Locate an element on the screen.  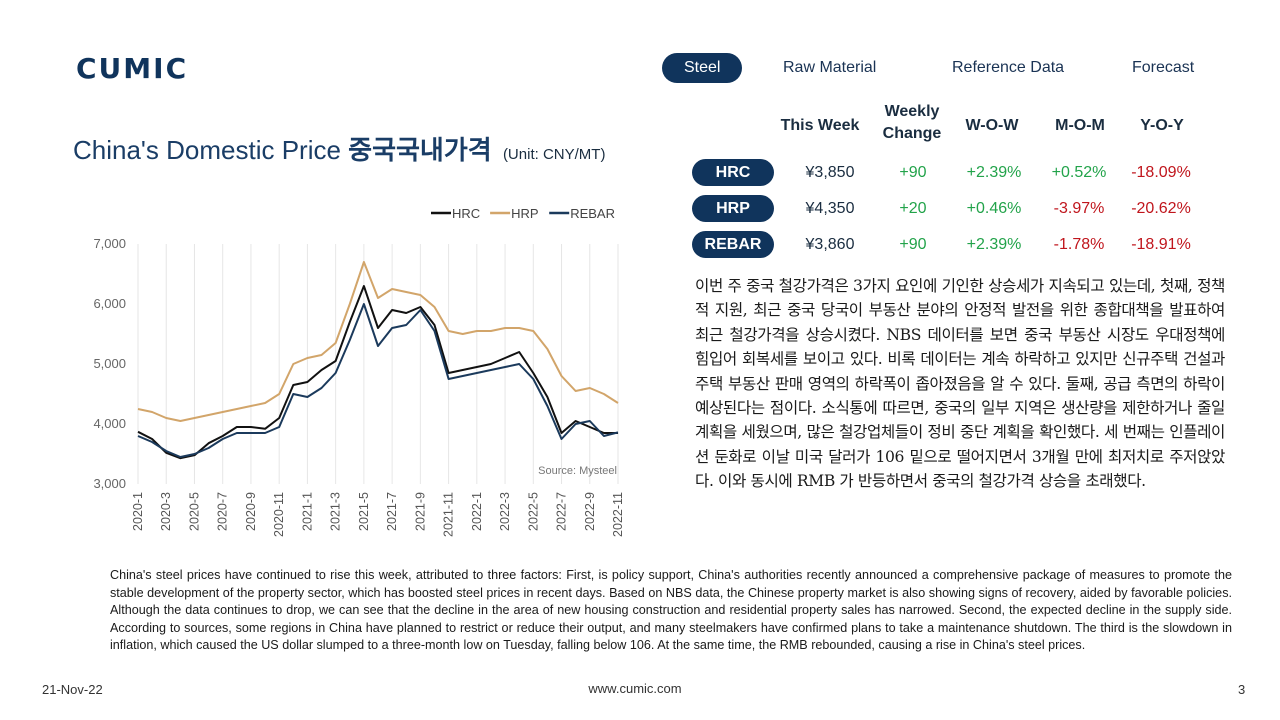
this-week-value: ¥3,850 is located at coordinates (830, 172).